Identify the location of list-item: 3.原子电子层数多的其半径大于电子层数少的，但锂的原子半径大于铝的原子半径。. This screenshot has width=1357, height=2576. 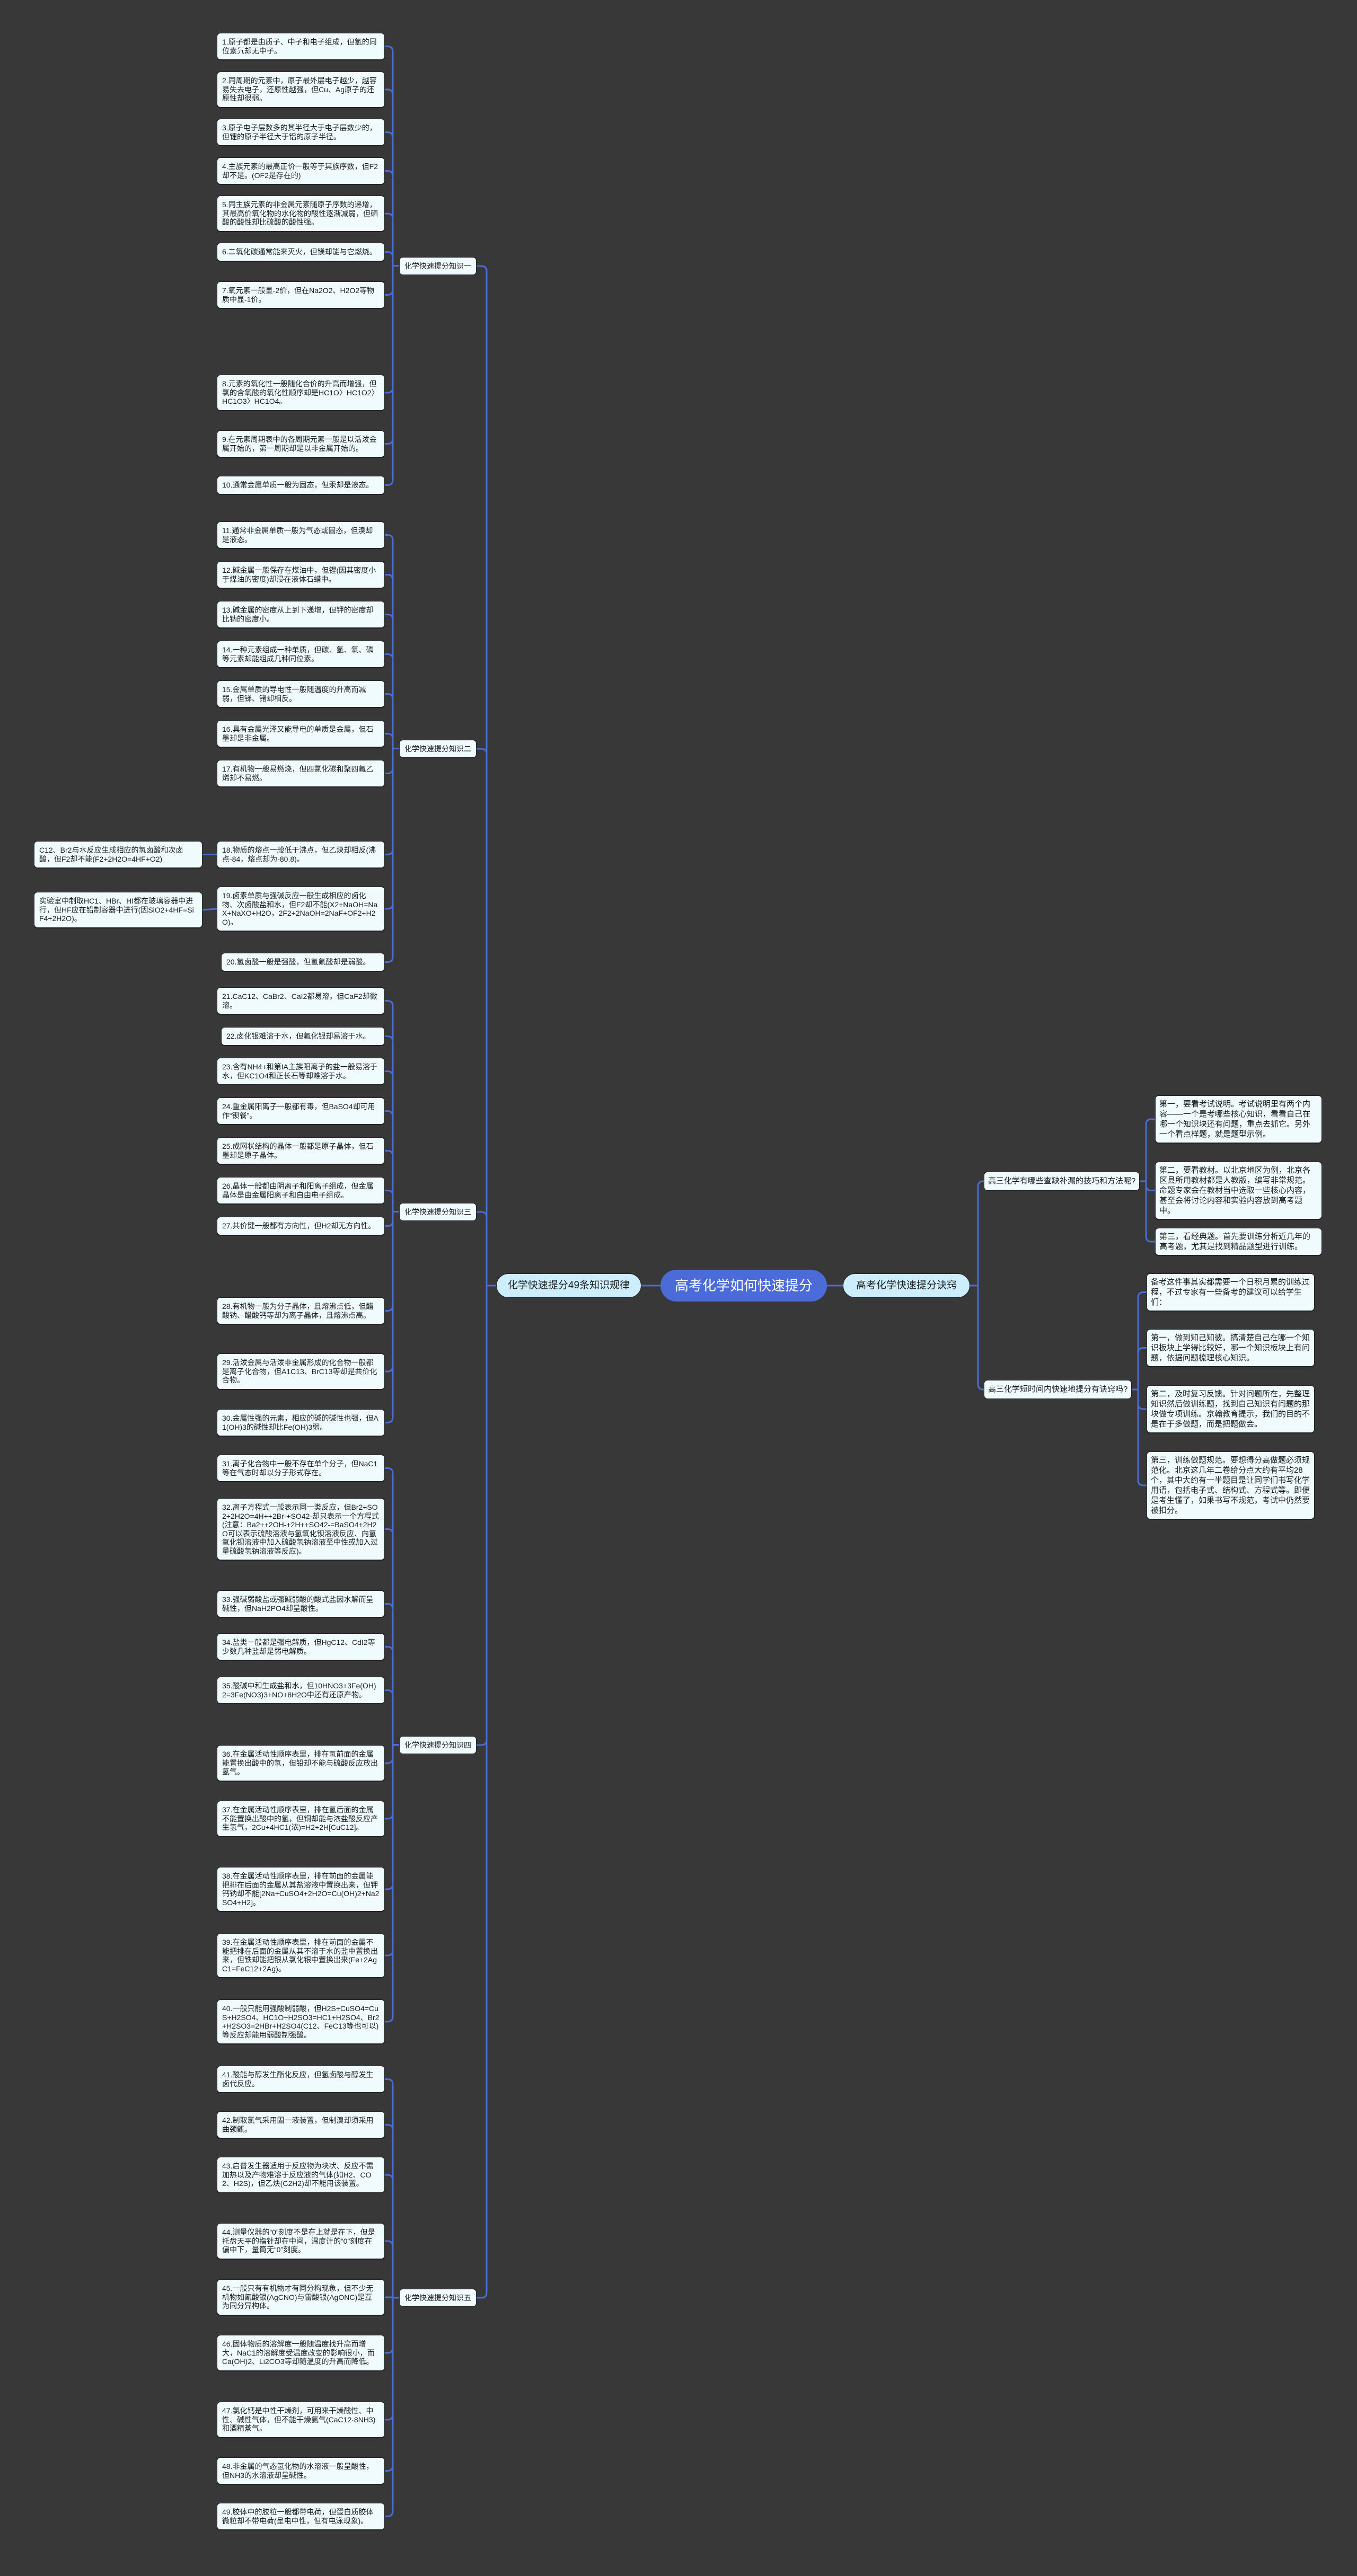
(301, 132).